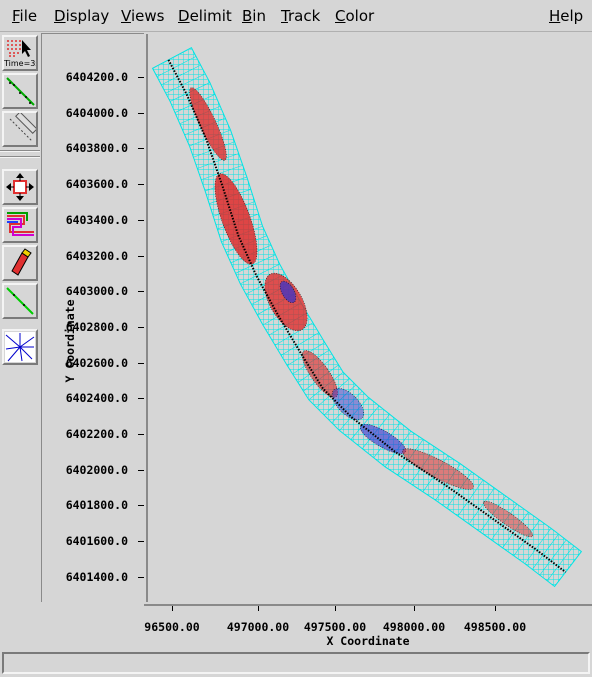  Describe the element at coordinates (96, 362) in the screenshot. I see `y-tick-label: 6402600.0` at that location.